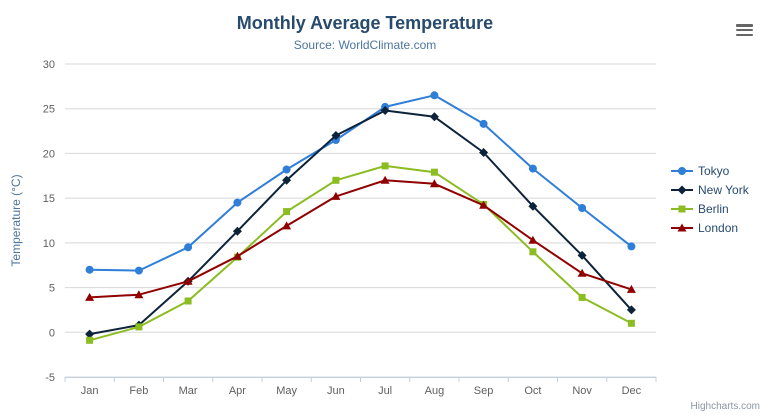 This screenshot has height=416, width=769. What do you see at coordinates (49, 154) in the screenshot?
I see `y-axis-tick-label: 20` at bounding box center [49, 154].